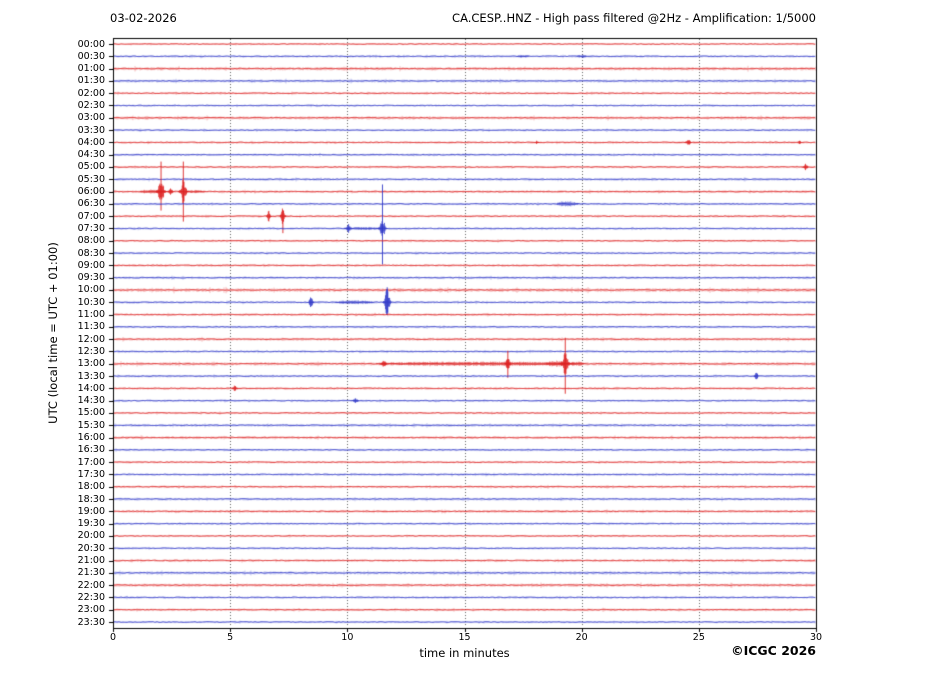 Image resolution: width=927 pixels, height=696 pixels. I want to click on y-tick-label: 17:30, so click(91, 474).